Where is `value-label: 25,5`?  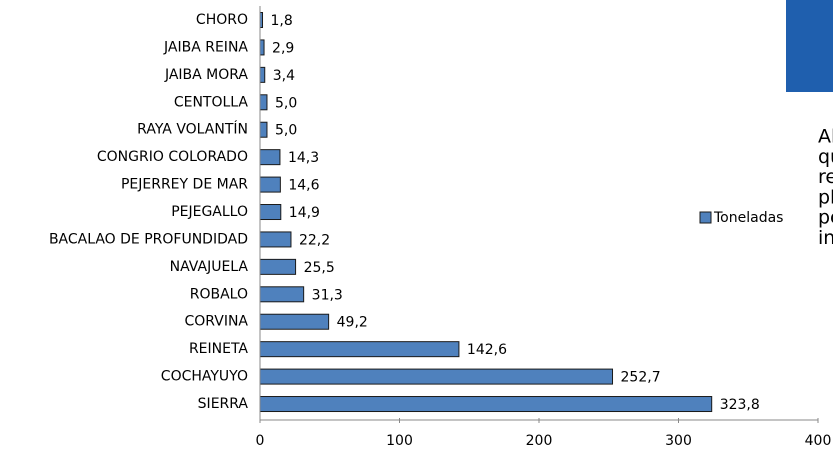
value-label: 25,5 is located at coordinates (319, 268).